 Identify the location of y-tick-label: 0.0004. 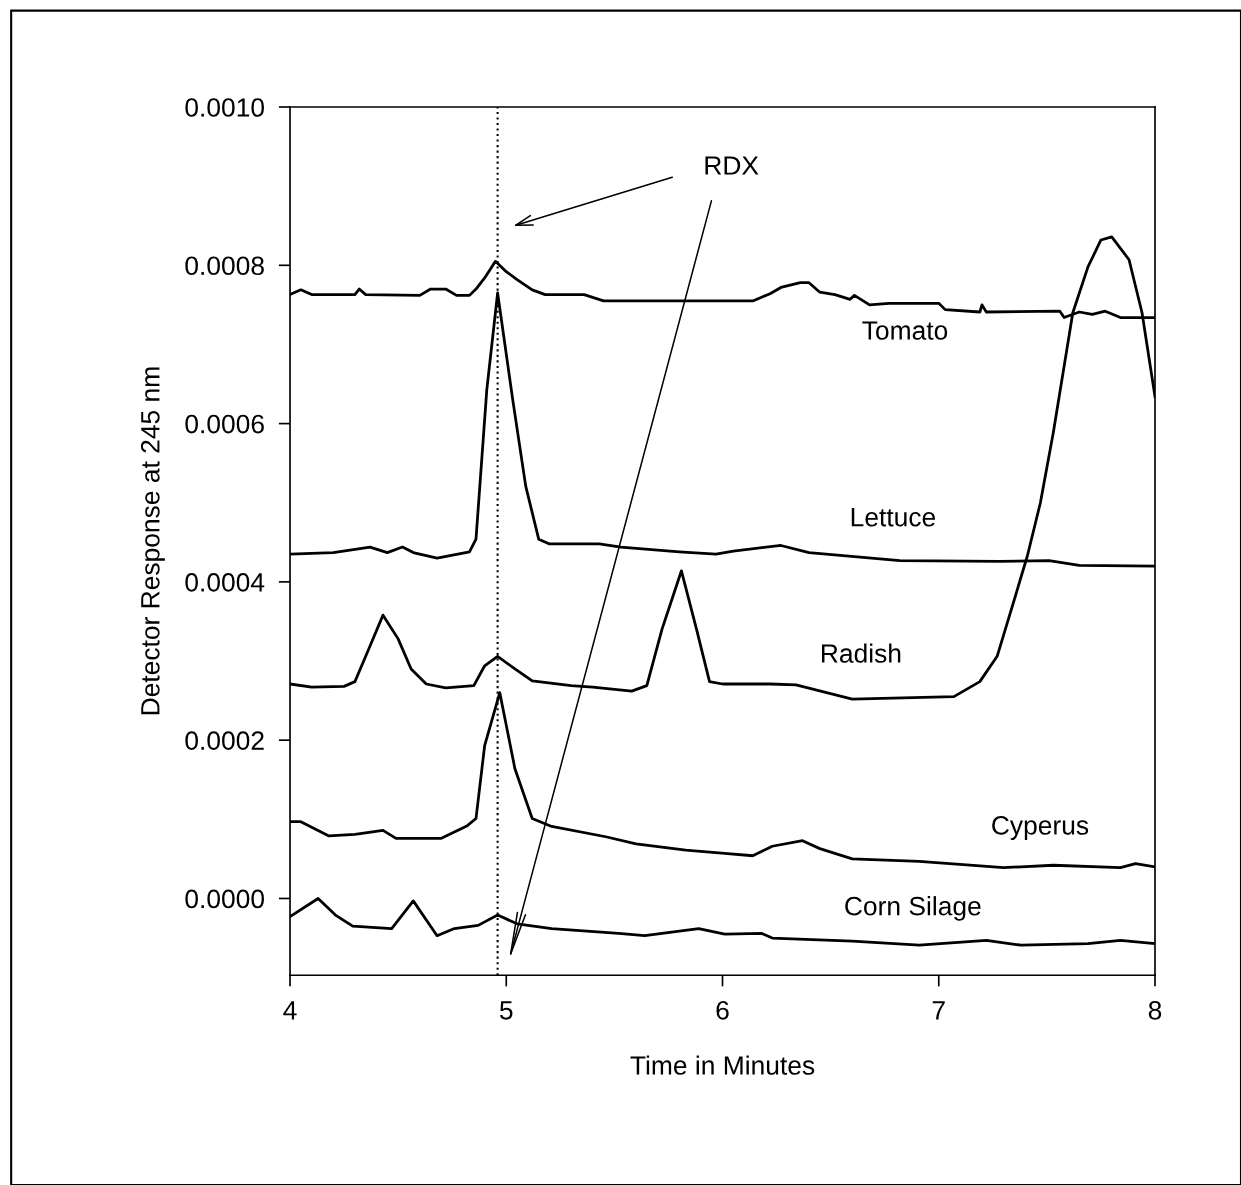
(225, 582).